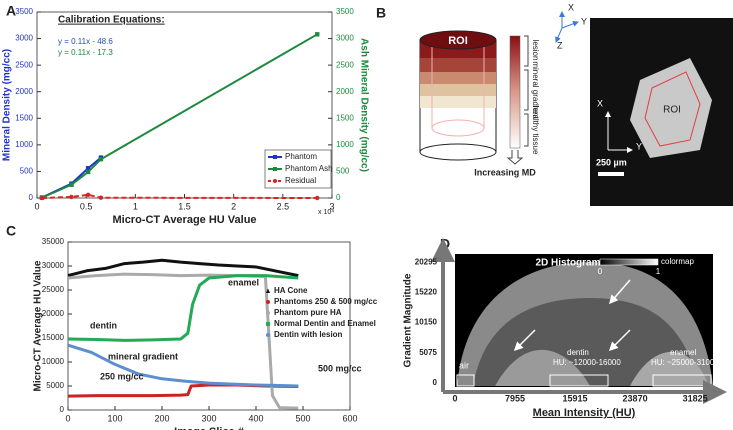 This screenshot has height=430, width=733. I want to click on colorbar-tick: 0, so click(600, 271).